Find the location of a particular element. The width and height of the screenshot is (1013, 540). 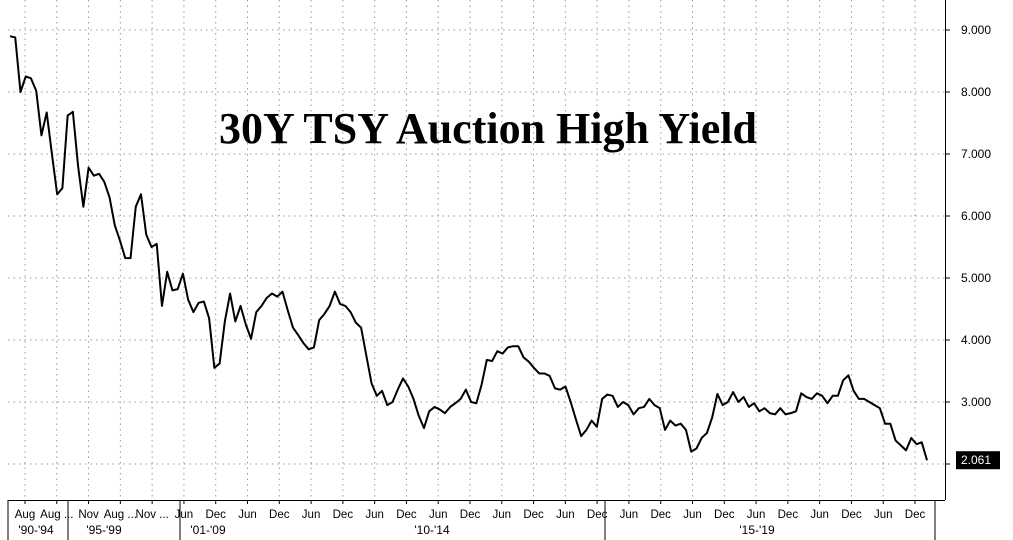

x-tick-label: Aug is located at coordinates (25, 515).